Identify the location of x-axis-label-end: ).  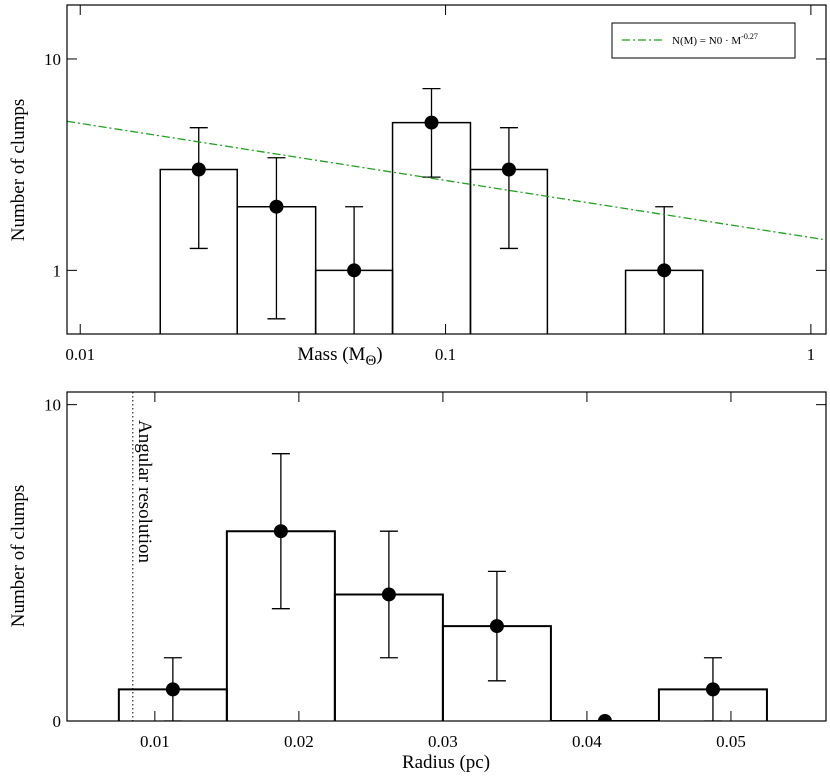
(379, 354).